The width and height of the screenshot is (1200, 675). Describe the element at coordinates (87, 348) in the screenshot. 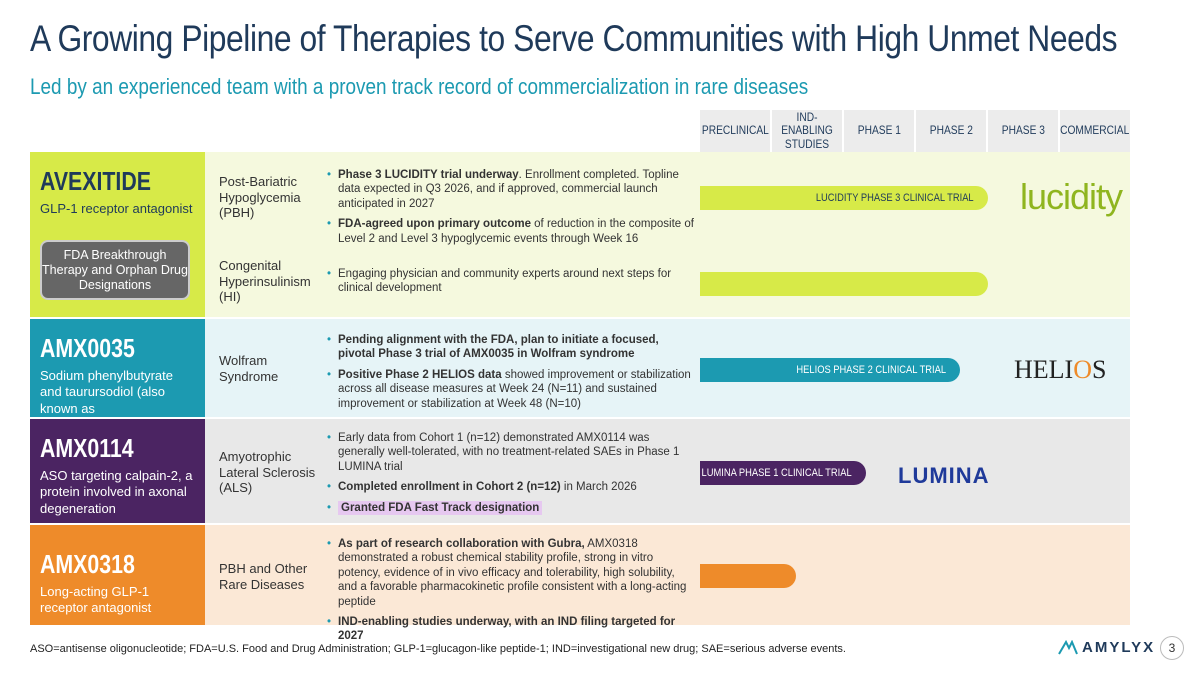

I see `drug-name: AMX0035` at that location.